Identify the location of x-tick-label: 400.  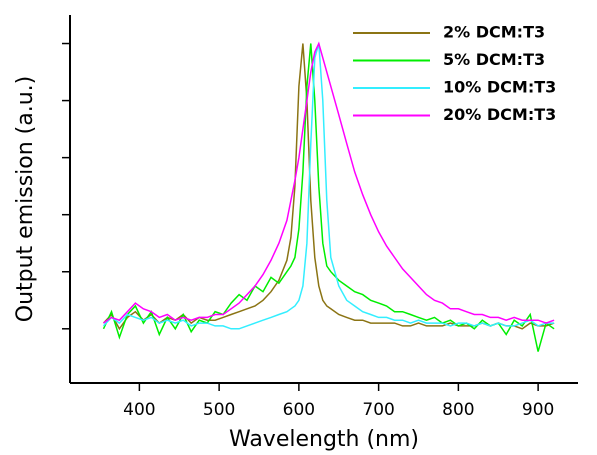
(139, 410).